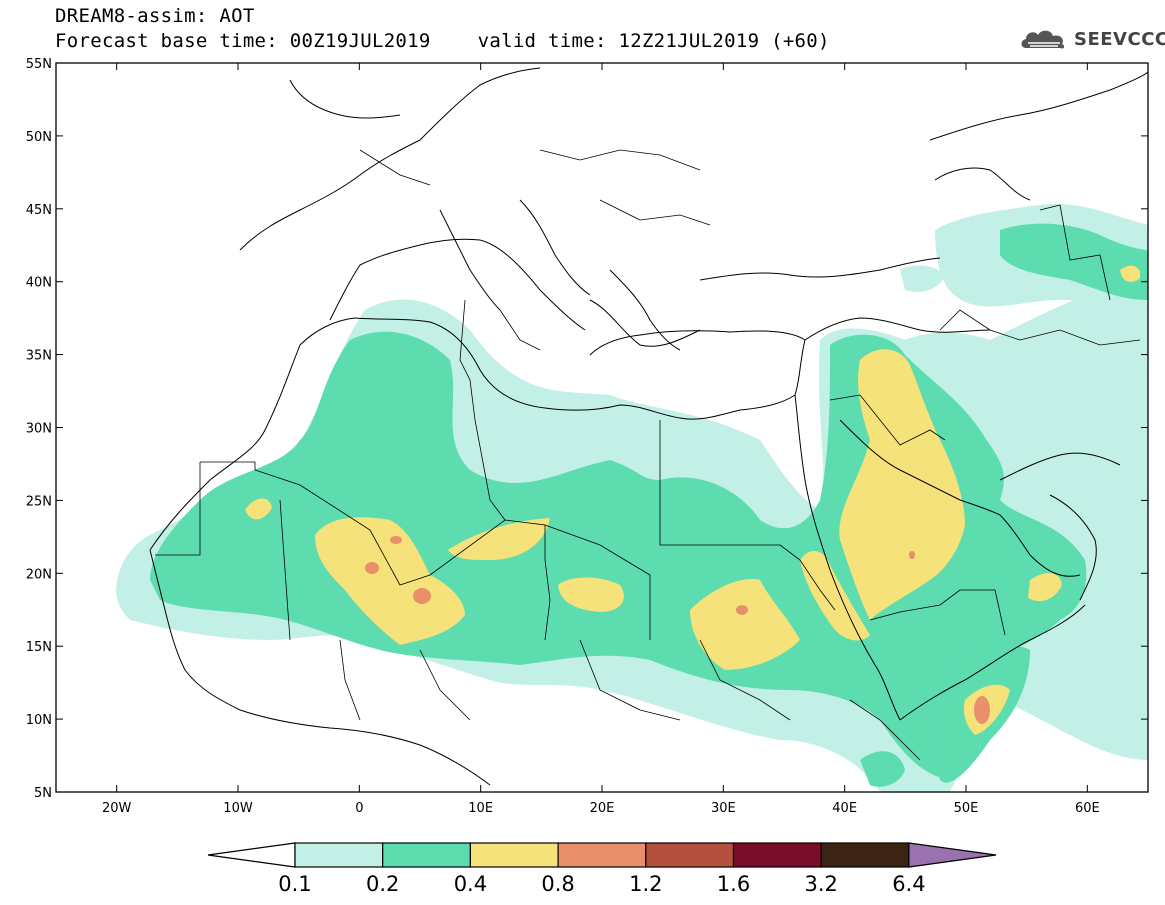 The width and height of the screenshot is (1165, 905). I want to click on colorbar-label: 0.1, so click(294, 884).